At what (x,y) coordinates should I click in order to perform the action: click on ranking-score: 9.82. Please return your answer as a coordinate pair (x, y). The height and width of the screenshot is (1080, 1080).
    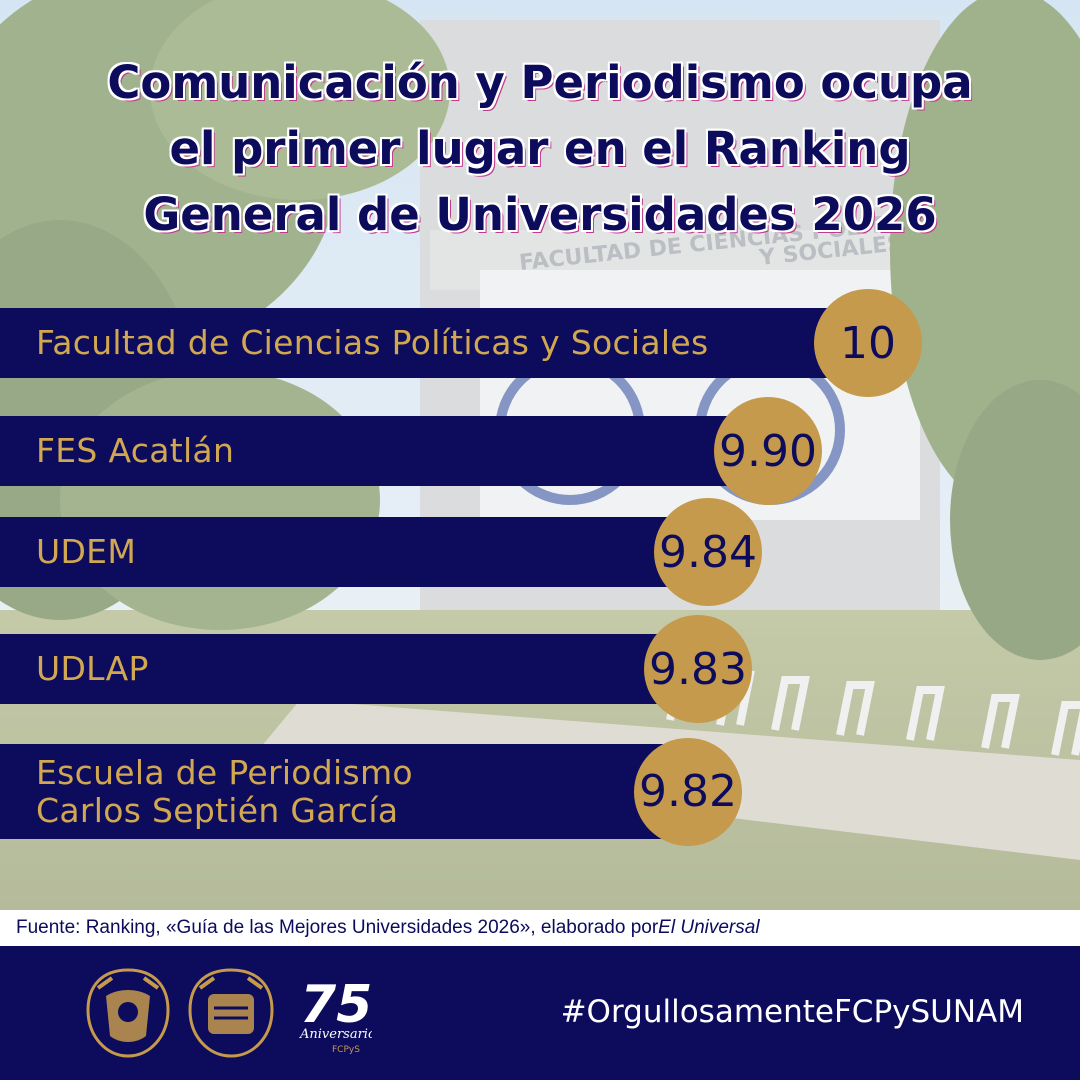
    Looking at the image, I should click on (688, 791).